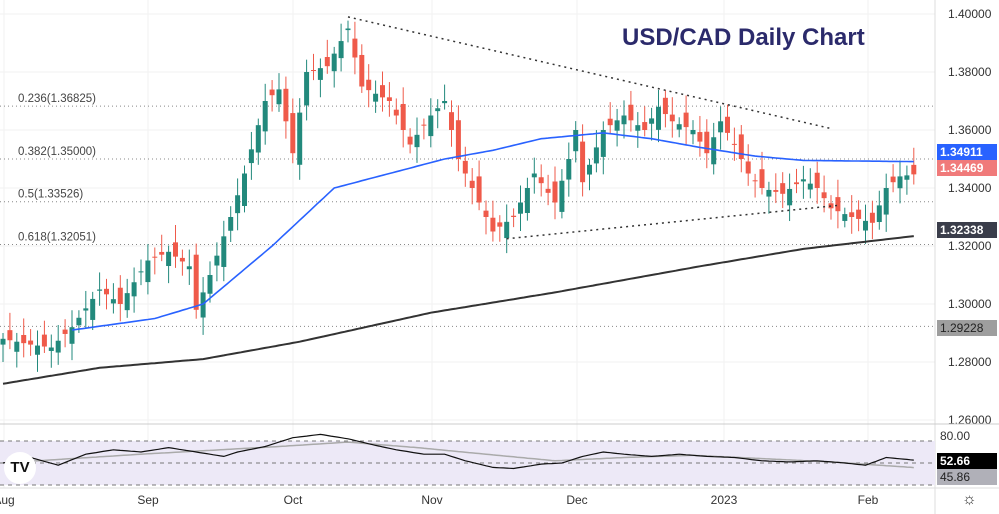  Describe the element at coordinates (955, 436) in the screenshot. I see `rsi-top-label: 80.00` at that location.